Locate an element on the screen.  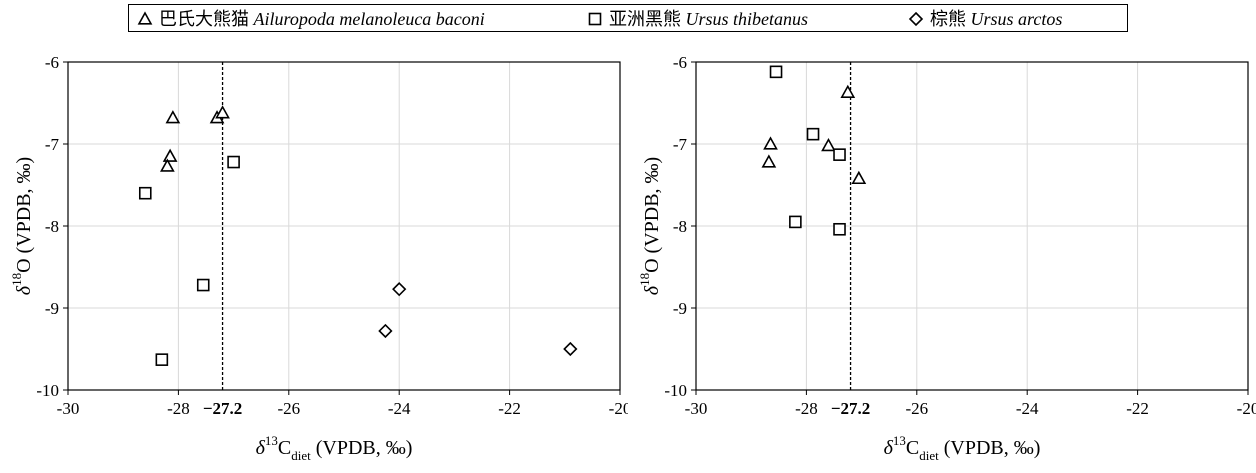
legend-item-triangle: 巴氏大熊猫 Ailuropoda melanoleuca baconi is located at coordinates (311, 19).